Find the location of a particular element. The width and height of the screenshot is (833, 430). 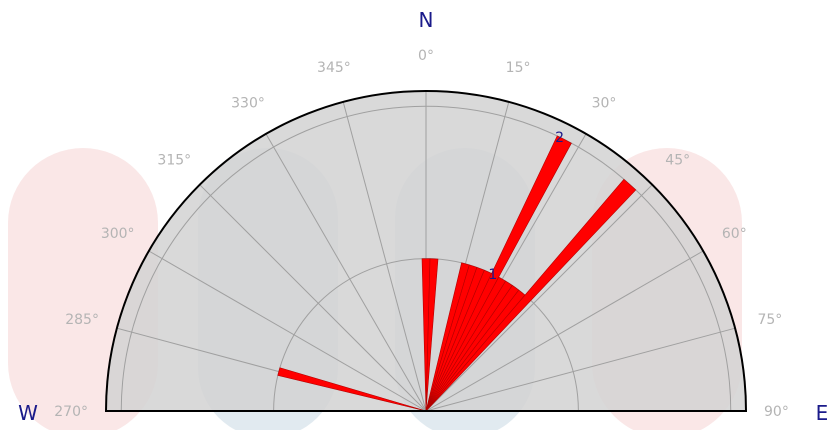

angle-tick-label: 270° is located at coordinates (71, 412).